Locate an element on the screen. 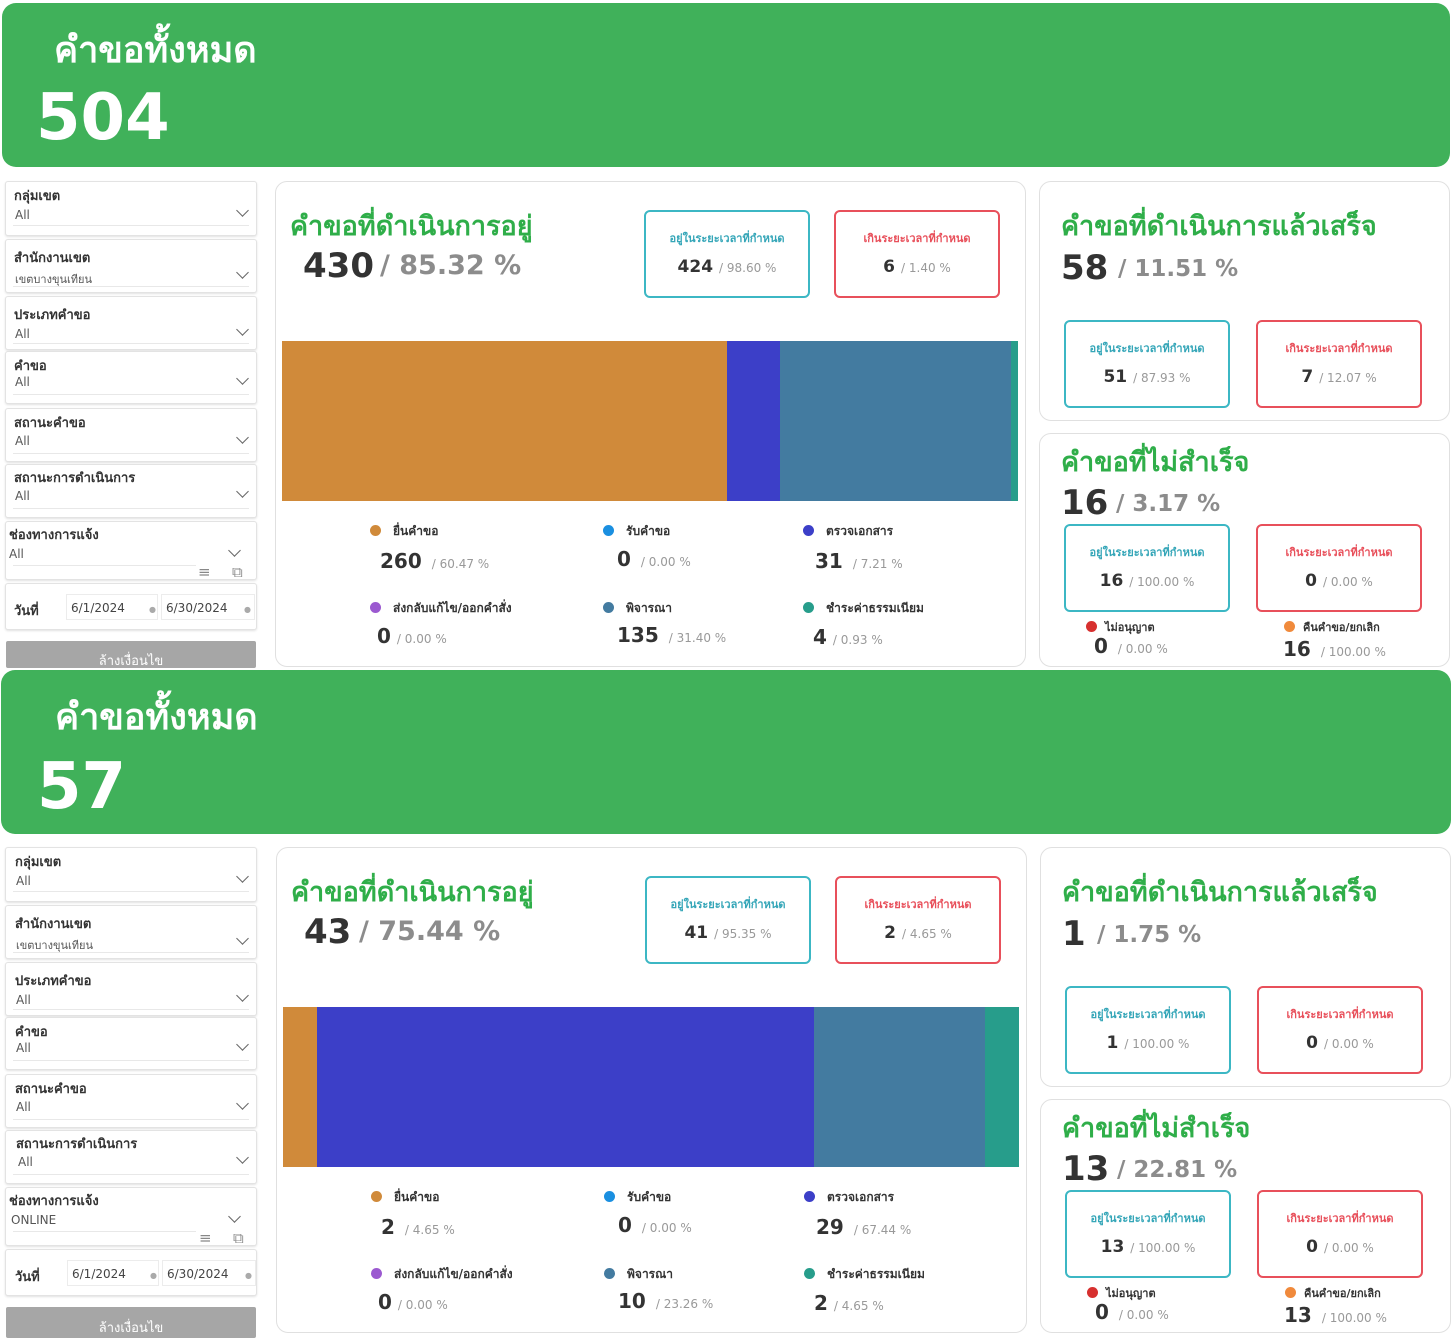  legend-count: 260 is located at coordinates (401, 561).